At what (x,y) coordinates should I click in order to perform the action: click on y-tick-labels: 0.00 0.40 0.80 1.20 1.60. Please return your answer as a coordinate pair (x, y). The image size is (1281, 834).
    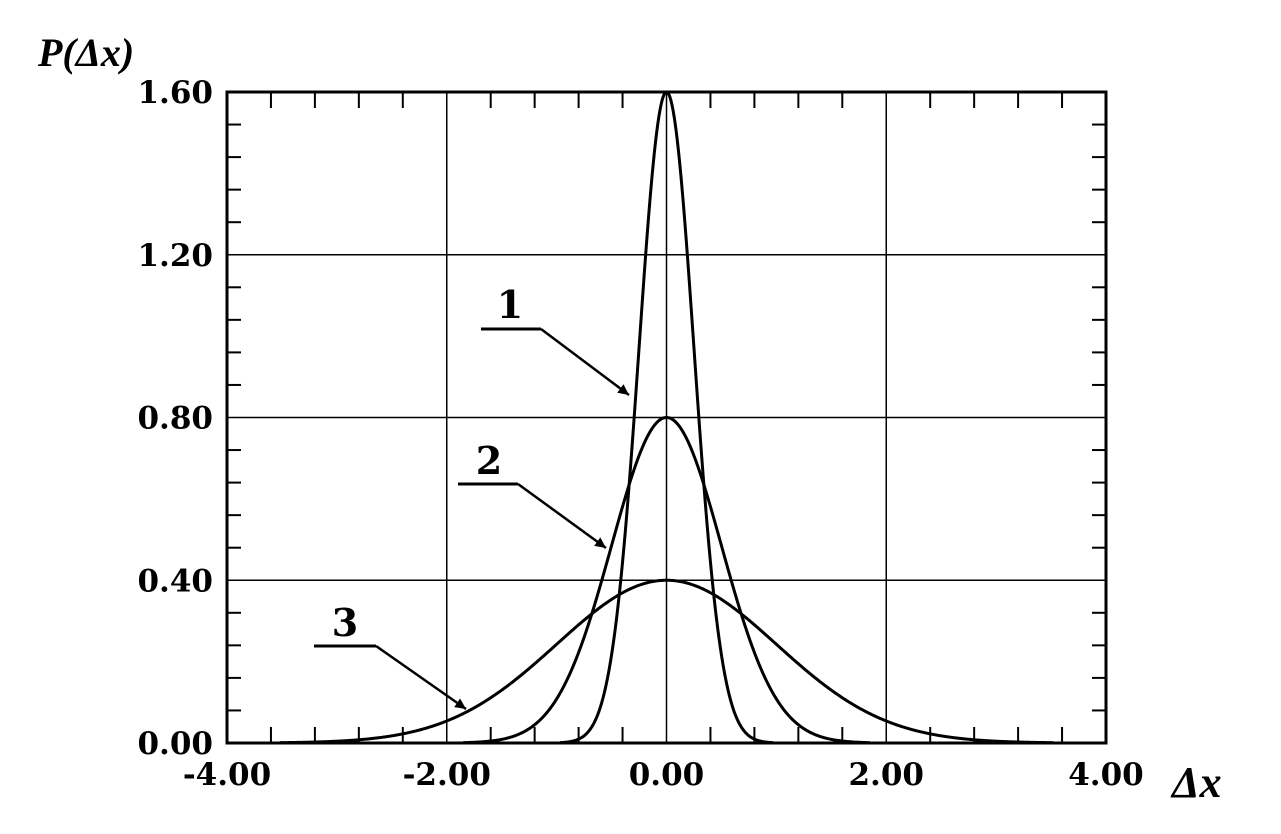
    Looking at the image, I should click on (175, 418).